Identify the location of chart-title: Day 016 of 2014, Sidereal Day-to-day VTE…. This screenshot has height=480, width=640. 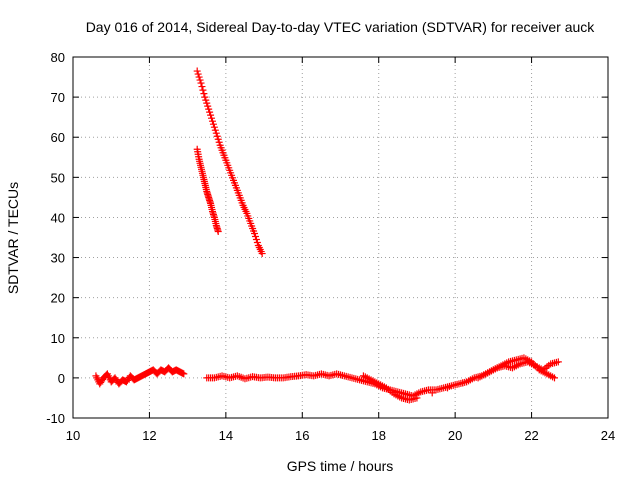
(341, 27).